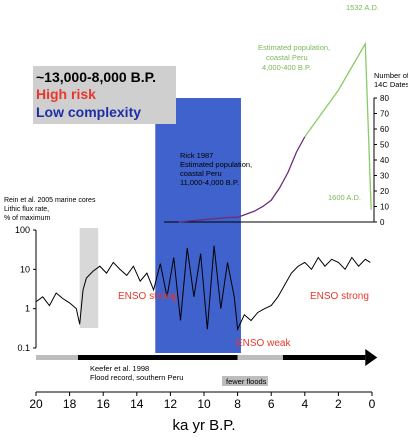 This screenshot has height=437, width=408. Describe the element at coordinates (209, 182) in the screenshot. I see `label-rick-4: 11,000-4,000 B.P.` at that location.